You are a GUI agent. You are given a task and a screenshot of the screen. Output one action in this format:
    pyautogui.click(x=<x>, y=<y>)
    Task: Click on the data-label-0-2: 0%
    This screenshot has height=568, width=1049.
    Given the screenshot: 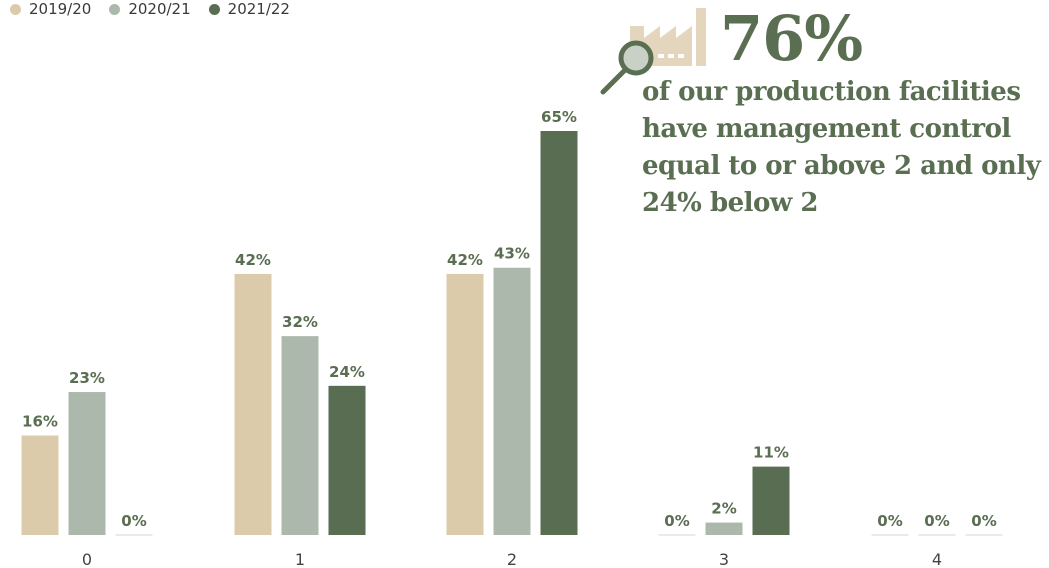 What is the action you would take?
    pyautogui.click(x=133, y=521)
    